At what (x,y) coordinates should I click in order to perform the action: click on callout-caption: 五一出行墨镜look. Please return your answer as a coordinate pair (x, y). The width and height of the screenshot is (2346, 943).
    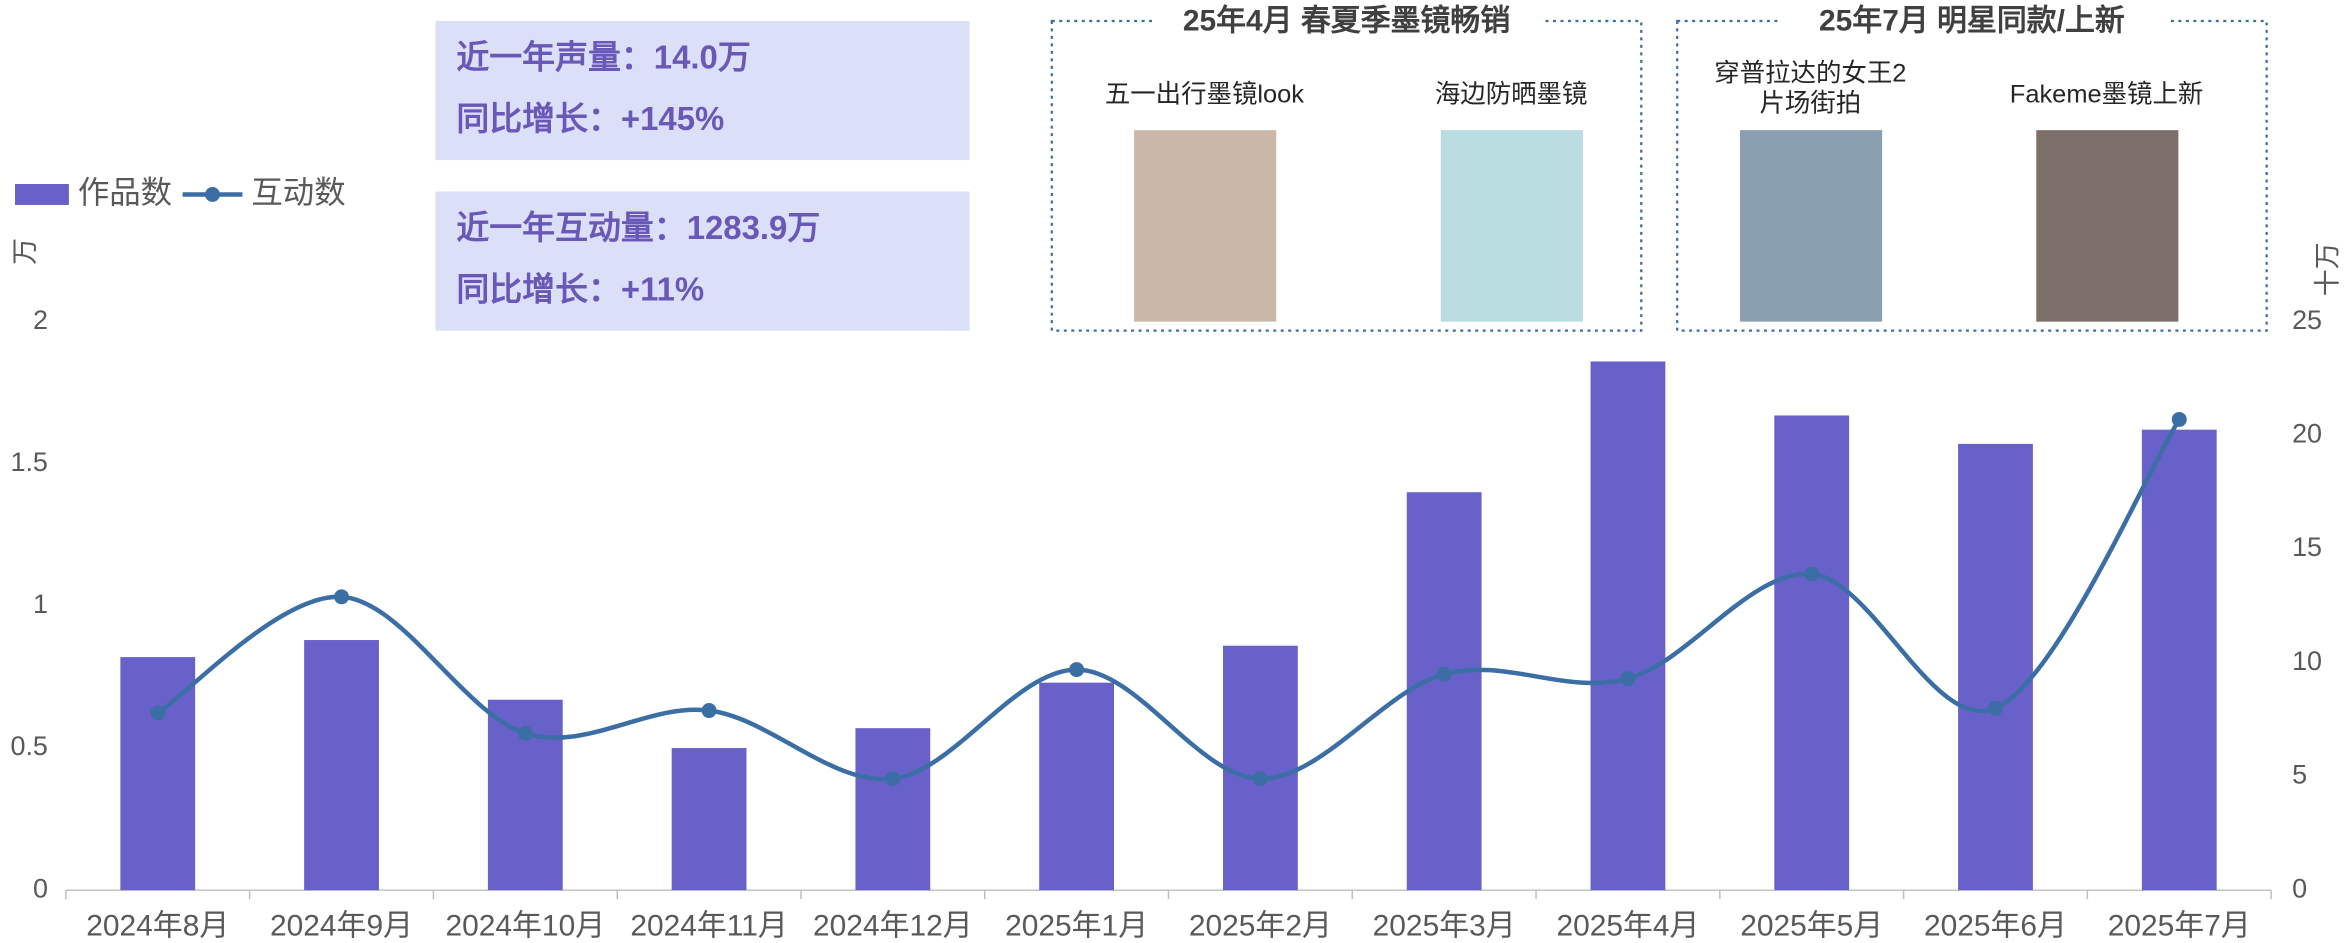
    Looking at the image, I should click on (1204, 94).